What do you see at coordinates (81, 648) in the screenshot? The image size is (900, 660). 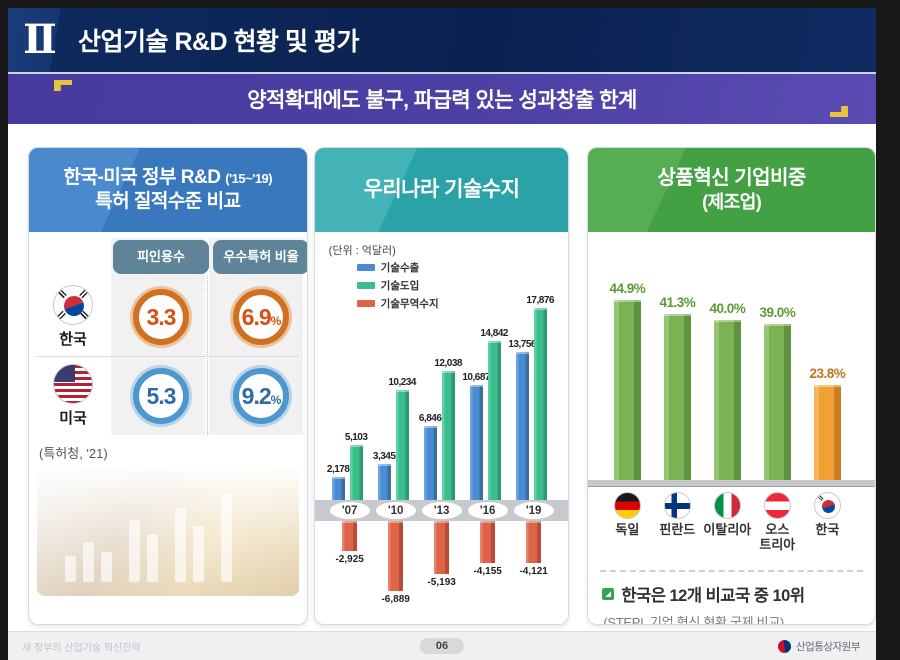 I see `footer-doc-title: 새 정부의 산업기술 혁신전략` at bounding box center [81, 648].